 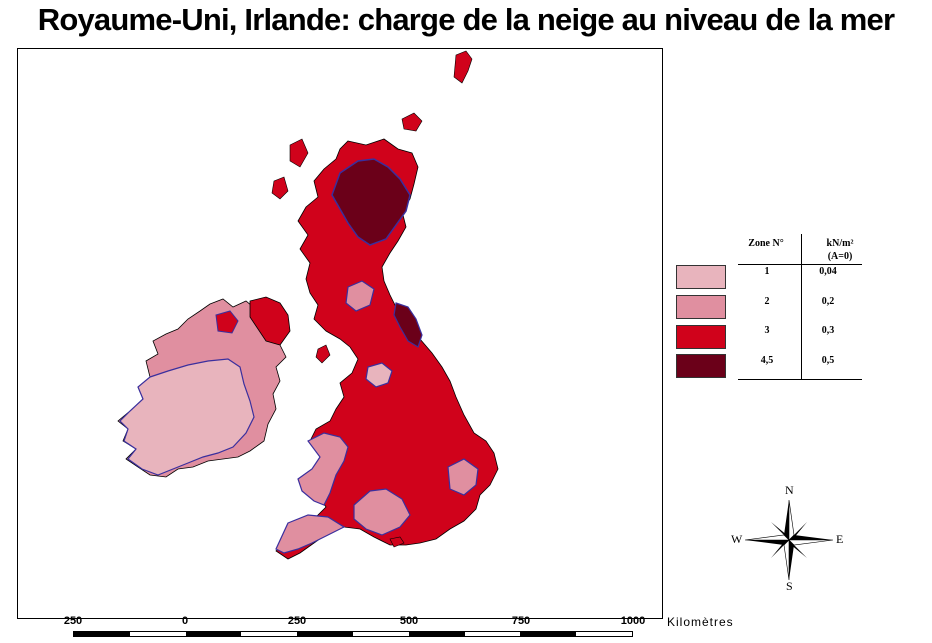 I want to click on england-zone-1-patch, so click(x=379, y=375).